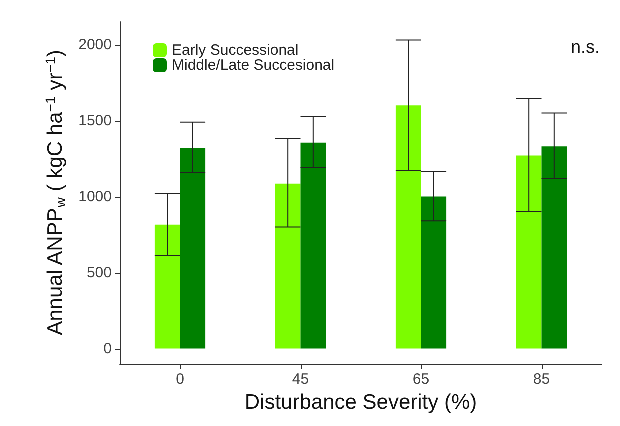 The width and height of the screenshot is (620, 426). What do you see at coordinates (361, 402) in the screenshot?
I see `x-axis-title: Disturbance Severity (%)` at bounding box center [361, 402].